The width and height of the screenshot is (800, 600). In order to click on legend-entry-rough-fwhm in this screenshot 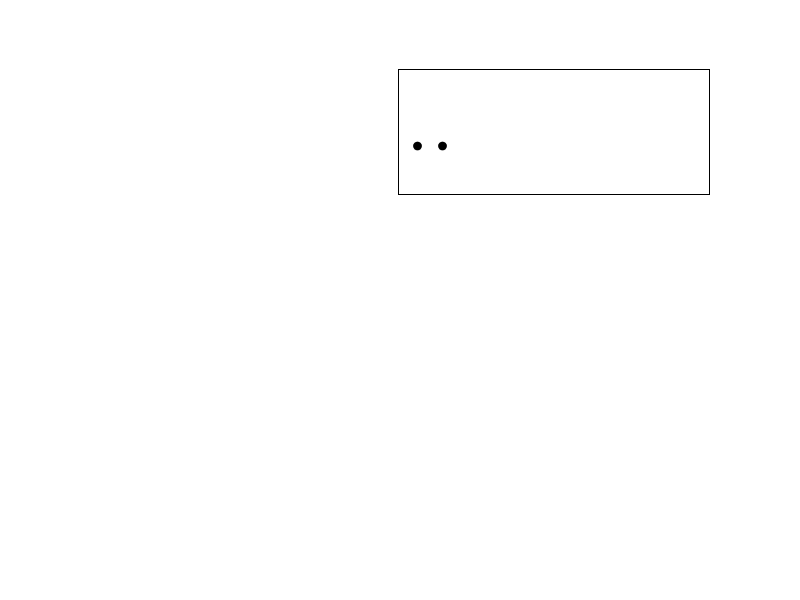, I will do `click(553, 118)`.